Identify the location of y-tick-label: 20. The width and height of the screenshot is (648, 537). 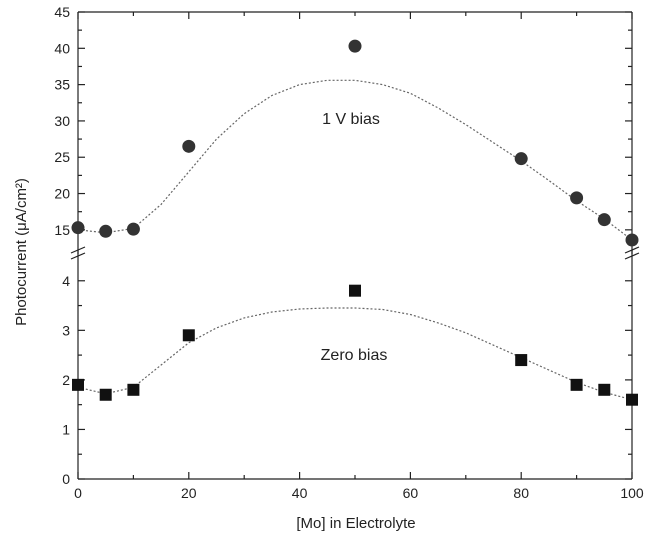
(62, 194).